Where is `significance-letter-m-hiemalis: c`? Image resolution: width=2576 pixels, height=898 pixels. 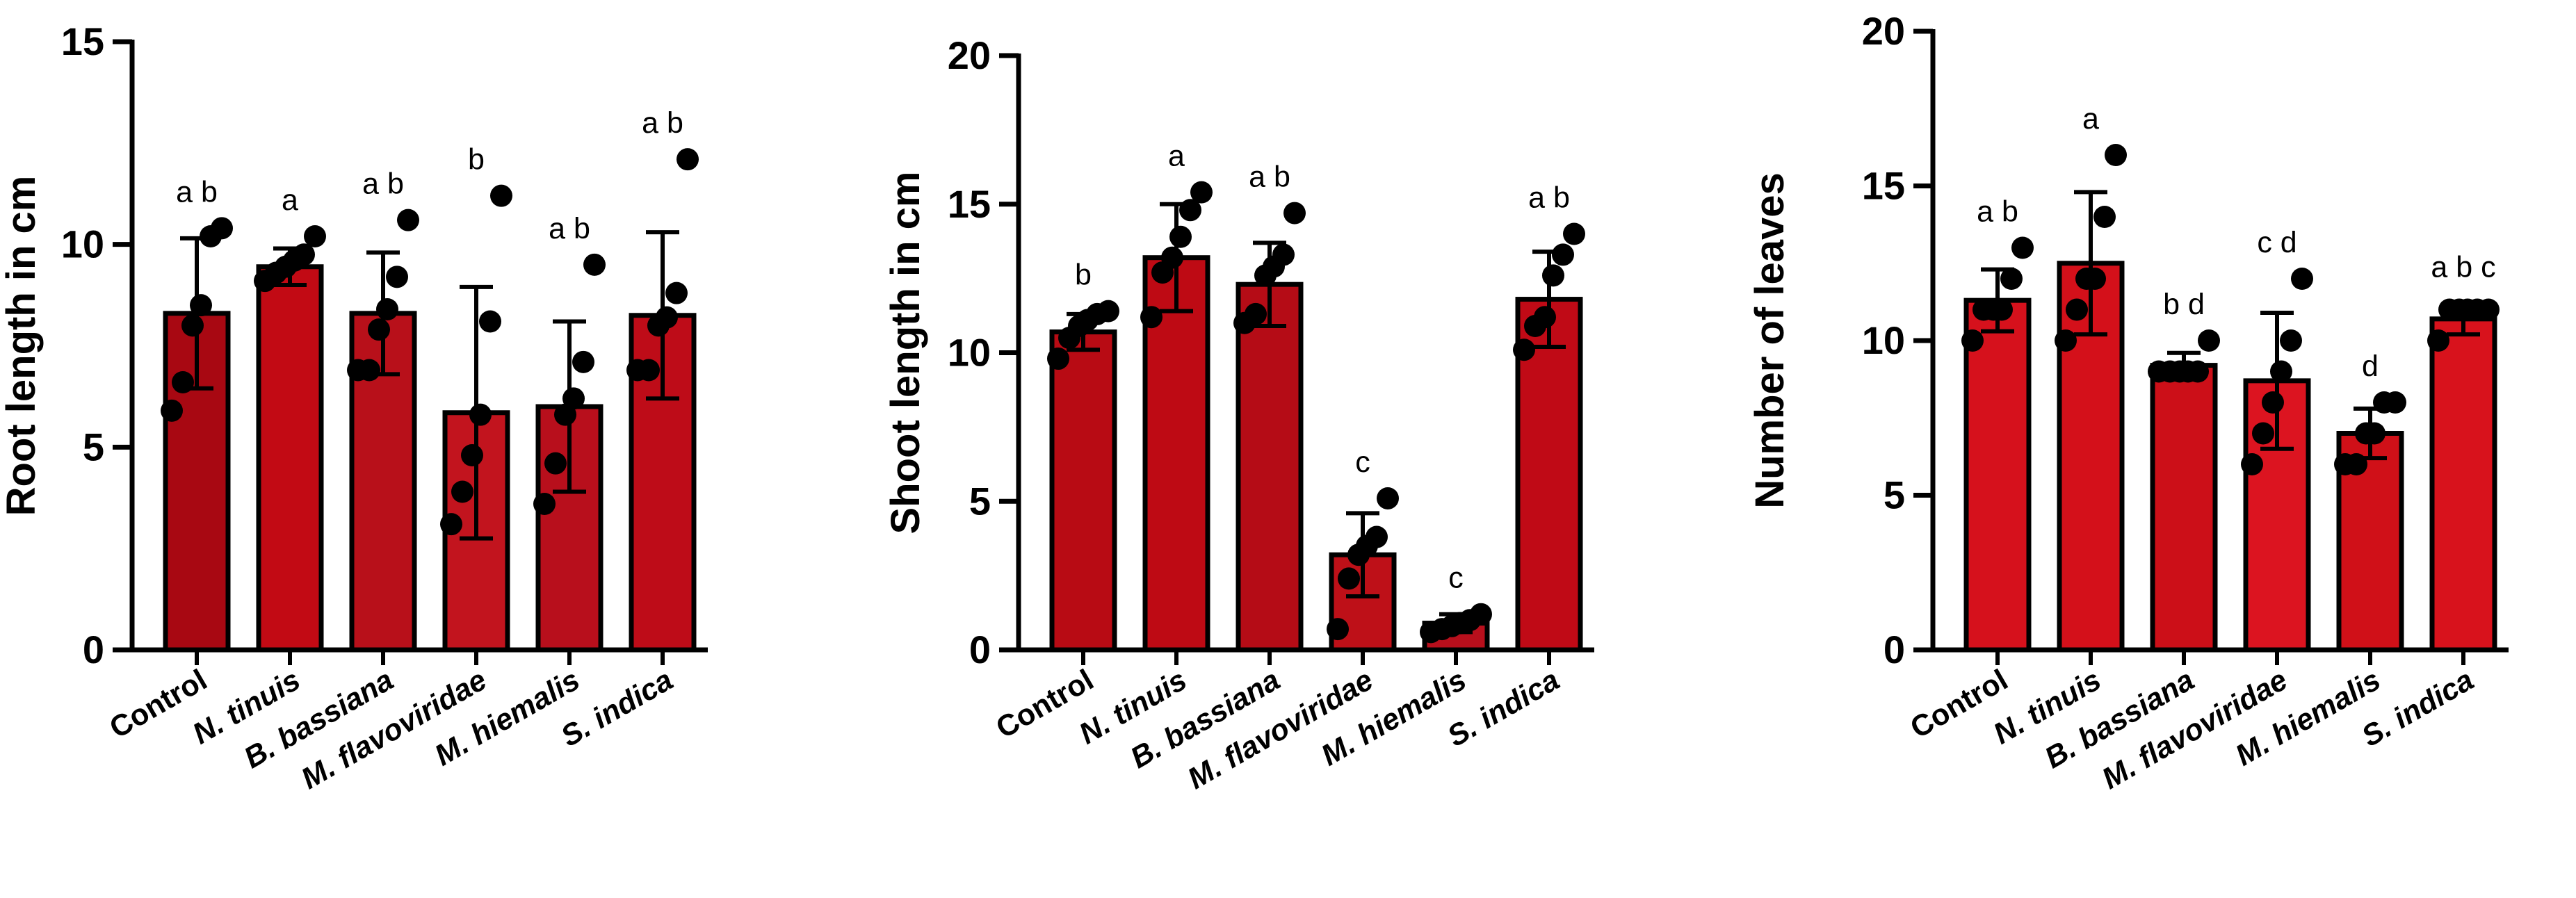
significance-letter-m-hiemalis: c is located at coordinates (1456, 578).